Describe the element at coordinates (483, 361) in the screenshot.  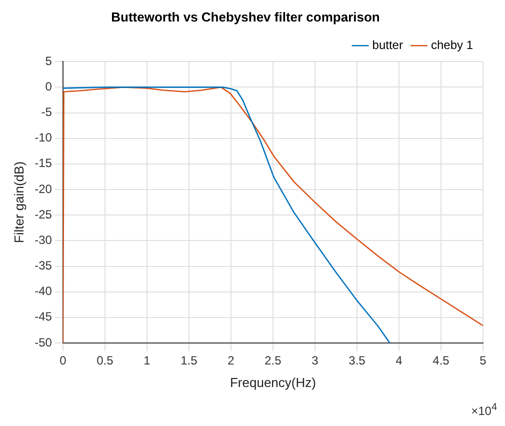
I see `x-tick-label: 5` at that location.